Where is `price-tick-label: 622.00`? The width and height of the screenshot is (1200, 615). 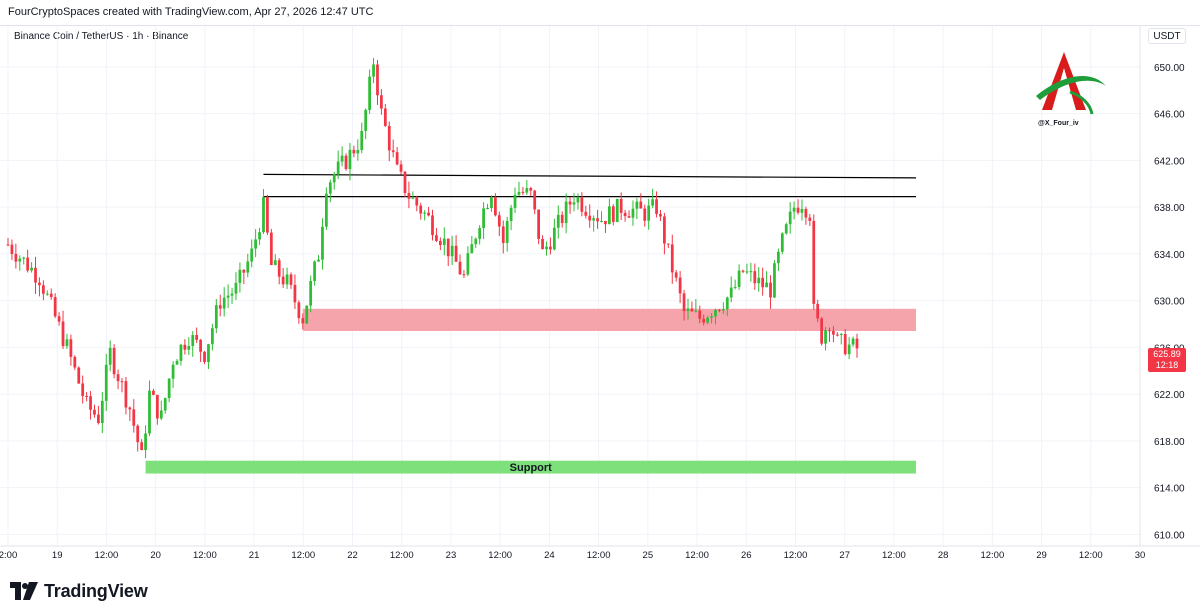 price-tick-label: 622.00 is located at coordinates (1169, 395).